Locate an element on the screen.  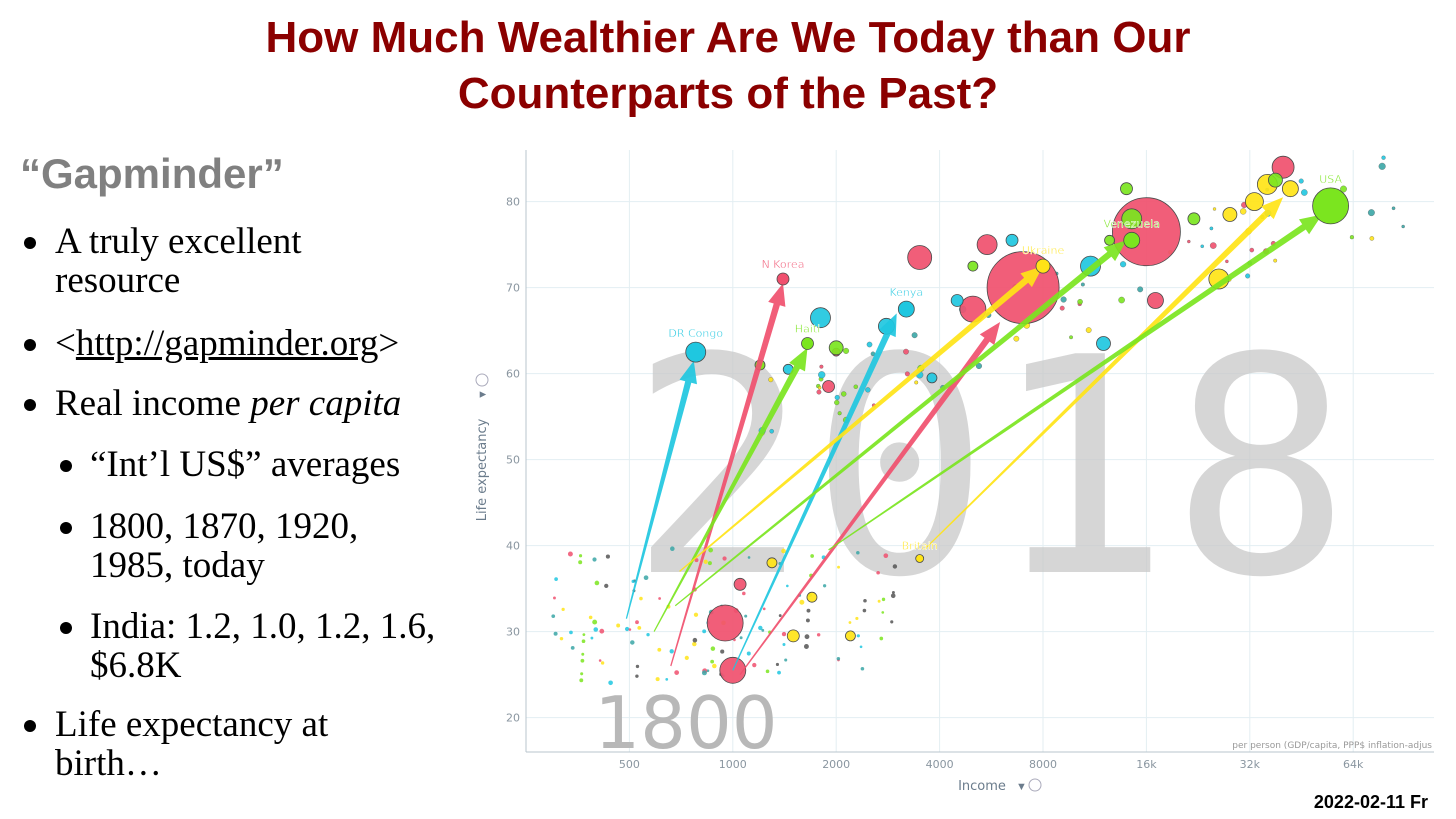
x-axis-title: Income ▼ is located at coordinates (1000, 786).